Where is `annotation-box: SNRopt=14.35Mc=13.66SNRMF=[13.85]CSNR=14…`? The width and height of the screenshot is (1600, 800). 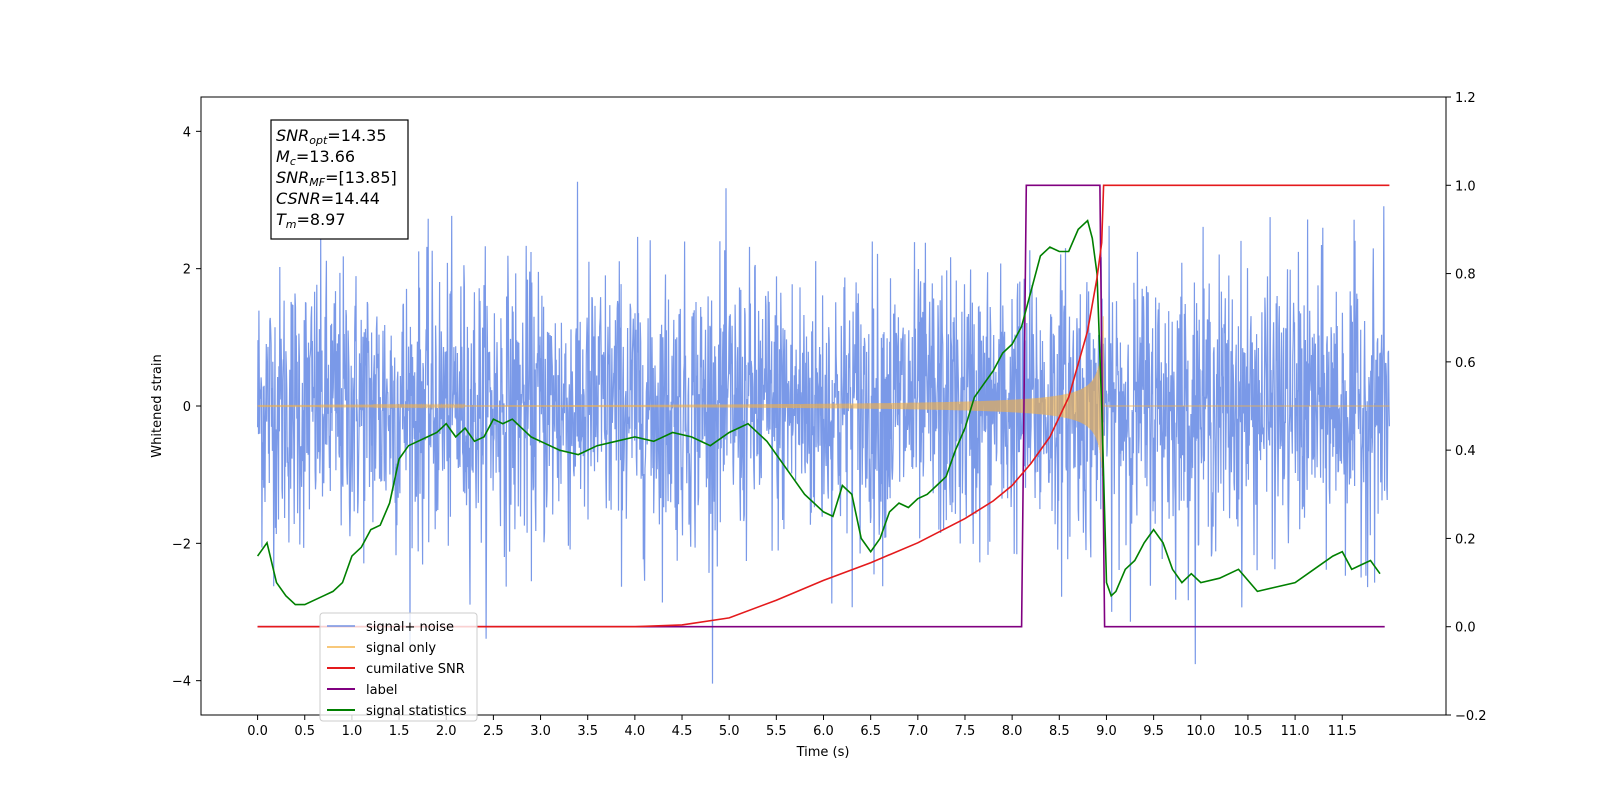
annotation-box: SNRopt=14.35Mc=13.66SNRMF=[13.85]CSNR=14… is located at coordinates (339, 179).